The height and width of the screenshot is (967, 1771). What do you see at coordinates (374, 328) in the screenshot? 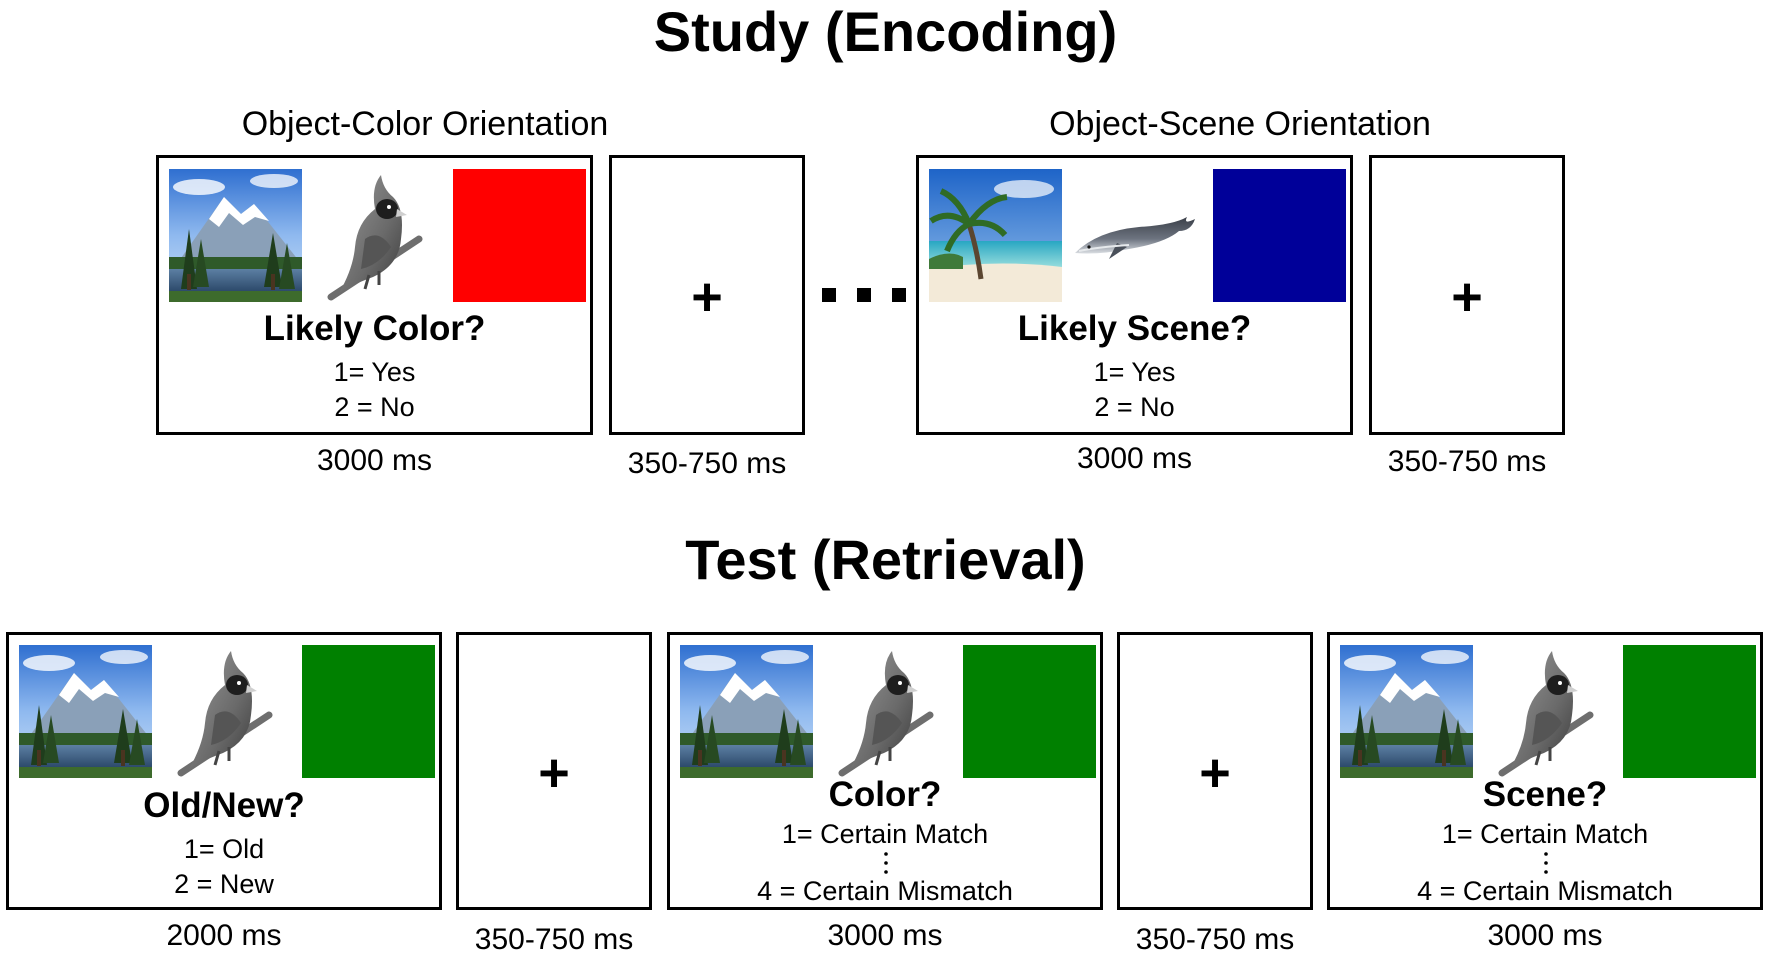
I see `question-label: Likely Color?` at bounding box center [374, 328].